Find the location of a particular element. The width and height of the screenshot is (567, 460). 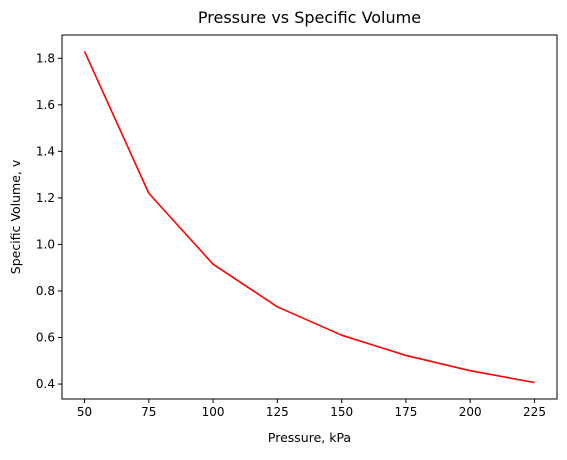

y-tick-label: 1.8 is located at coordinates (45, 58).